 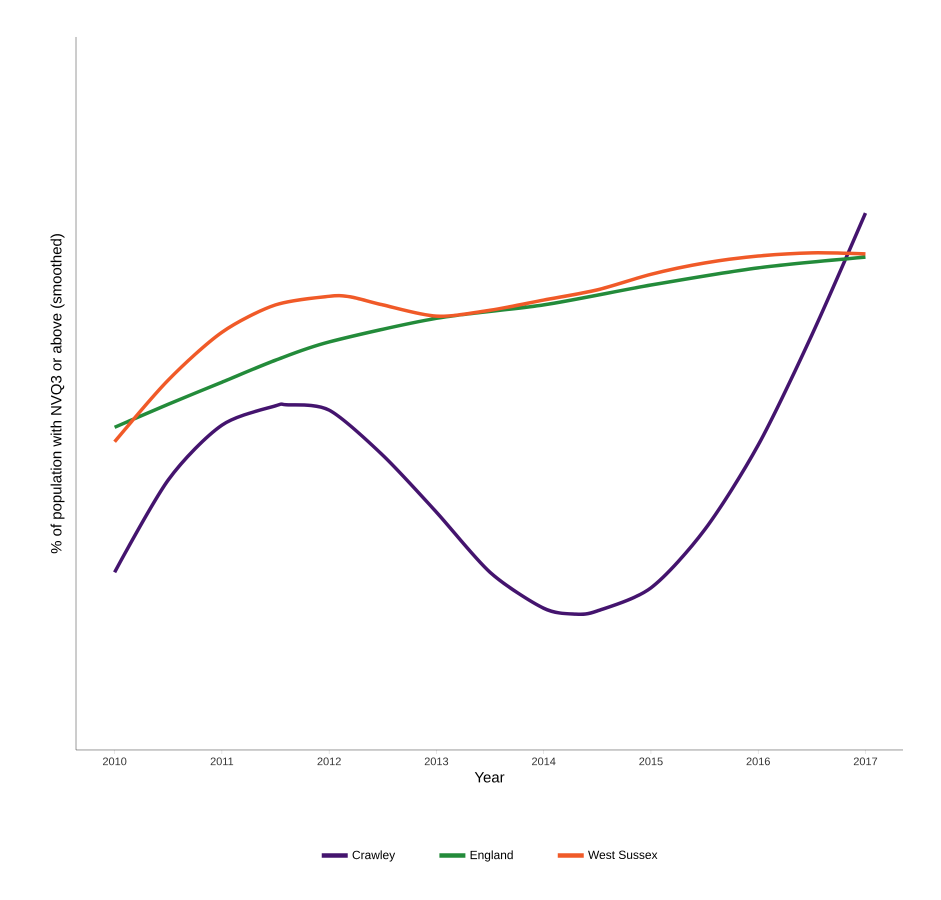 I want to click on x-tick-label: 2013, so click(x=436, y=762).